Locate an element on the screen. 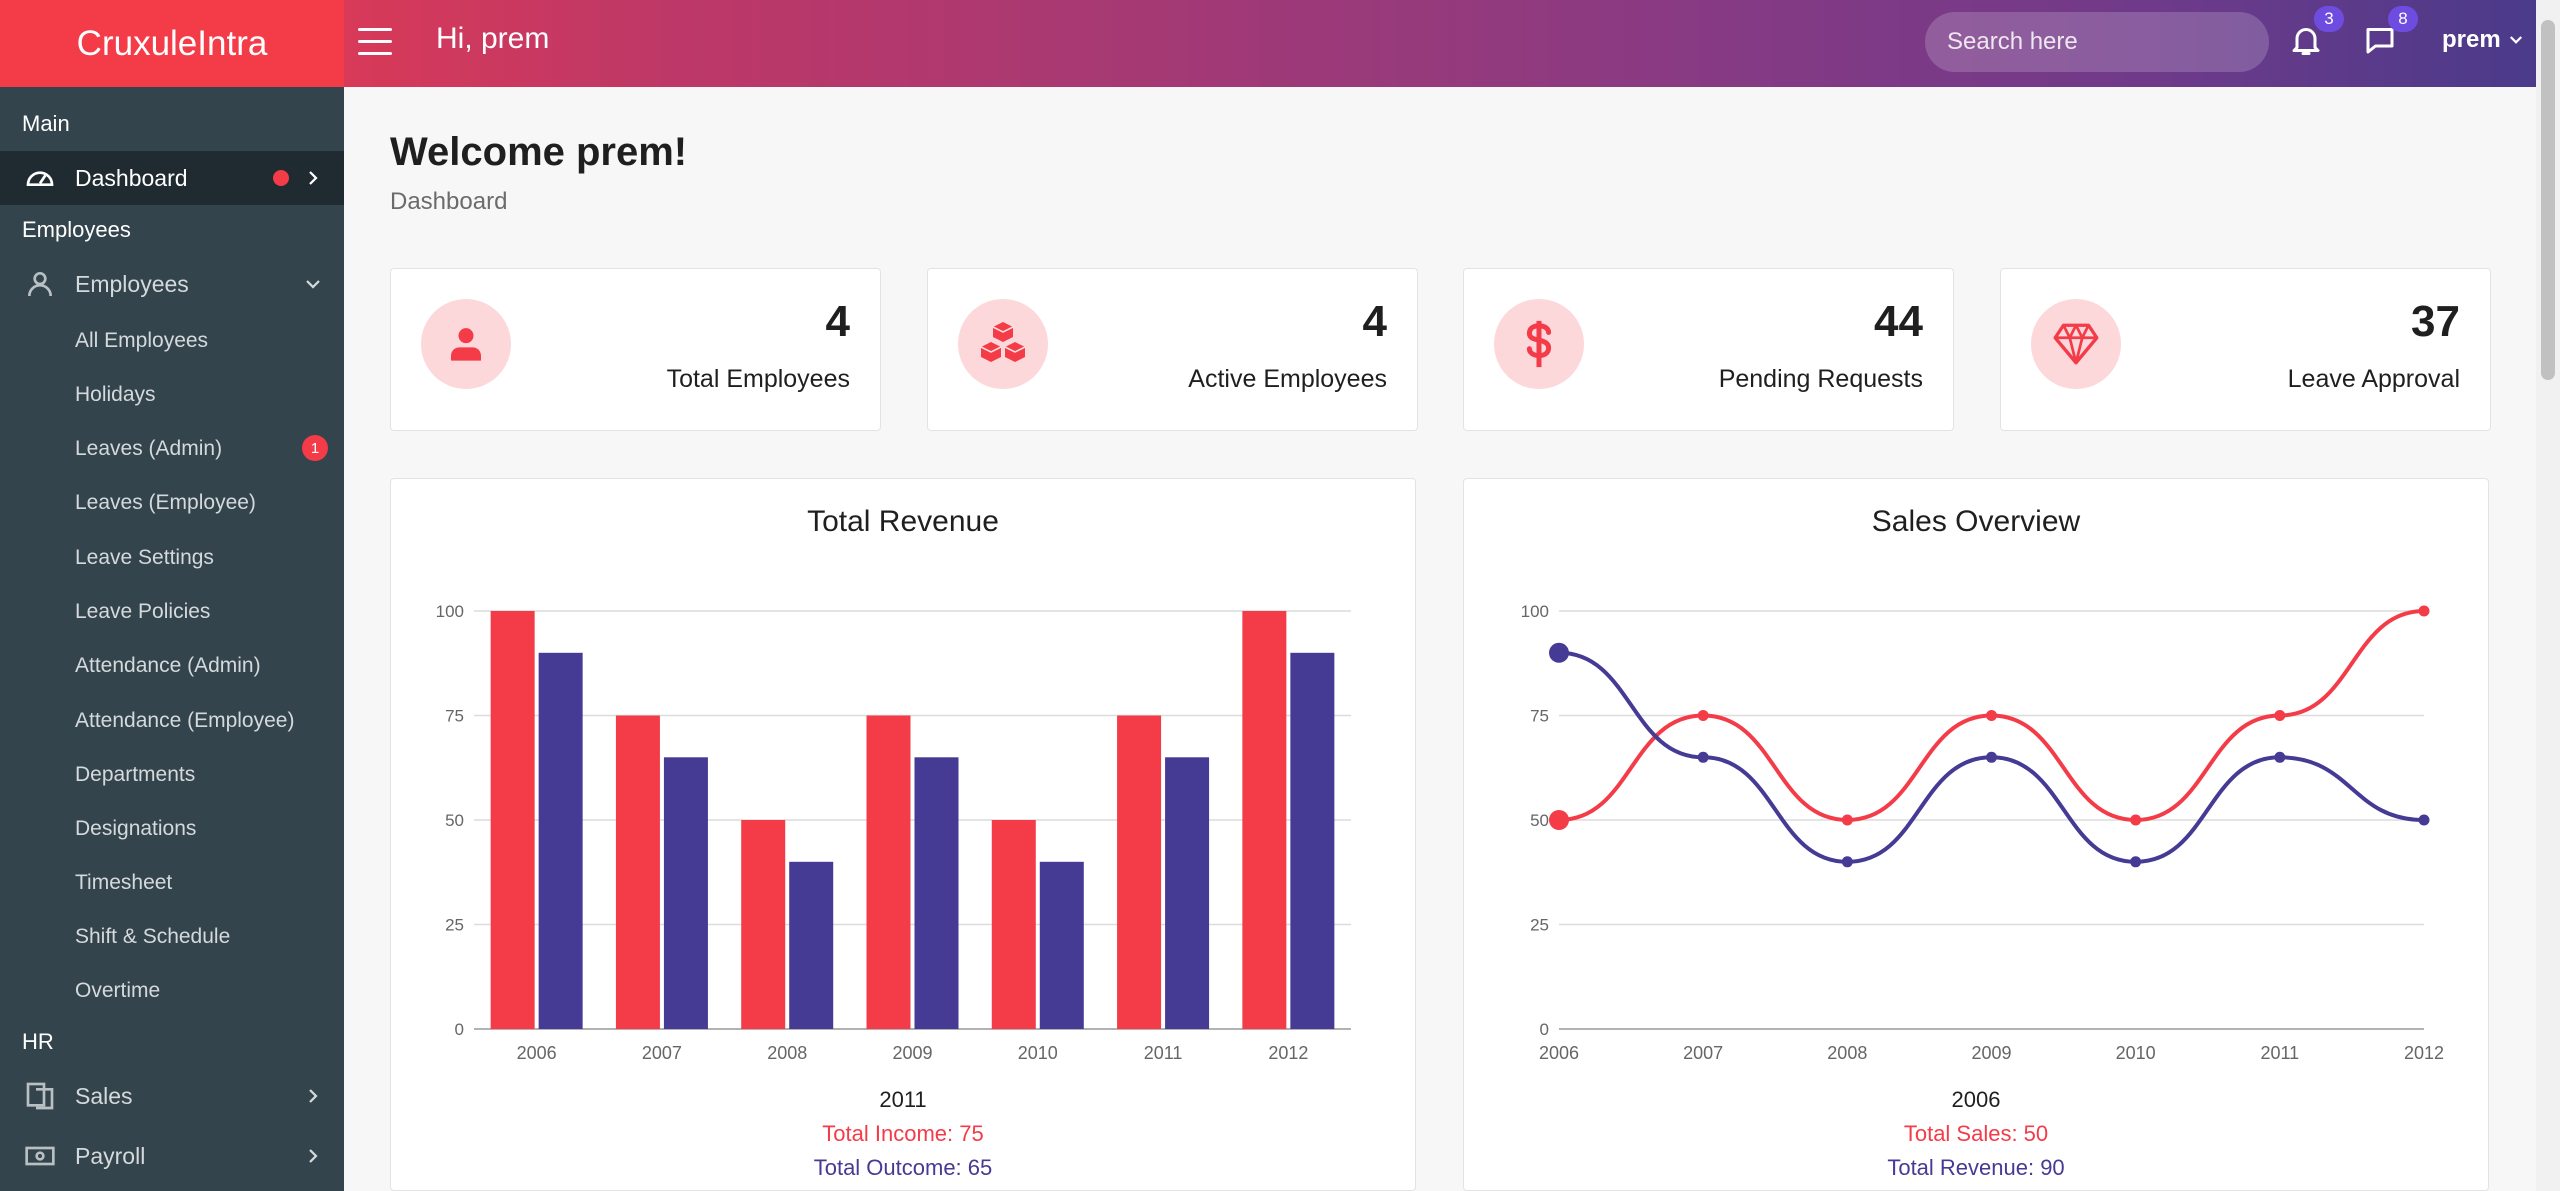  messages-button: 8 is located at coordinates (2390, 34).